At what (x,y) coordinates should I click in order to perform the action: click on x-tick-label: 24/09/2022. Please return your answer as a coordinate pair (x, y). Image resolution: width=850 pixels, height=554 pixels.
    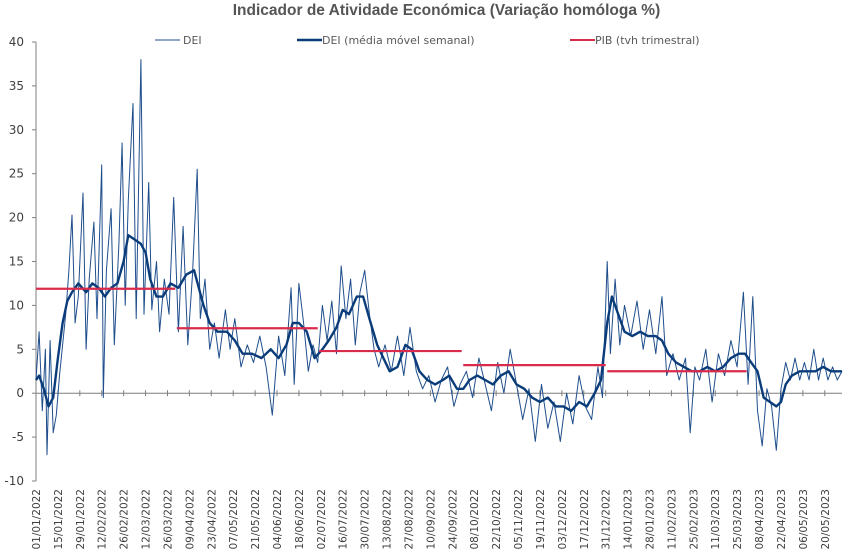
    Looking at the image, I should click on (453, 519).